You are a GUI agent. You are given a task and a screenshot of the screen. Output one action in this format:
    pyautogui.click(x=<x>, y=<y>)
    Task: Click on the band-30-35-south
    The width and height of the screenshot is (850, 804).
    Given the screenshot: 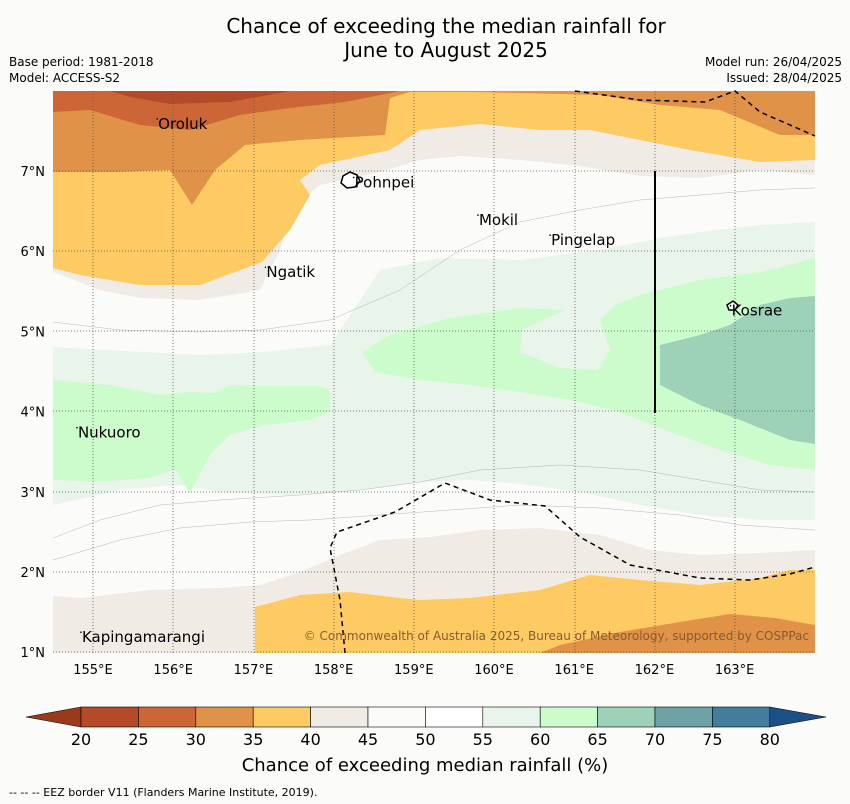 What is the action you would take?
    pyautogui.click(x=677, y=633)
    